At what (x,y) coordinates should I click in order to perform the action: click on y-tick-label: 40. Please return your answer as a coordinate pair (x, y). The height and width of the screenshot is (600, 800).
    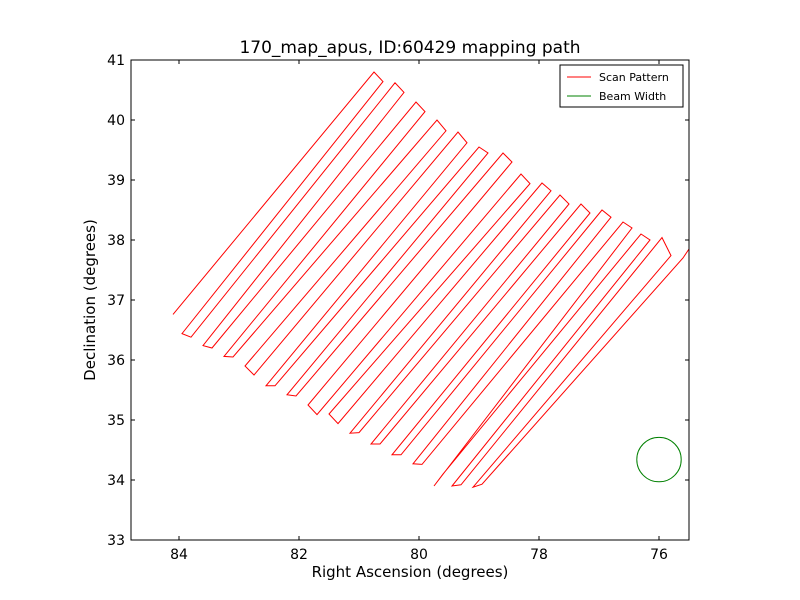
    Looking at the image, I should click on (116, 121).